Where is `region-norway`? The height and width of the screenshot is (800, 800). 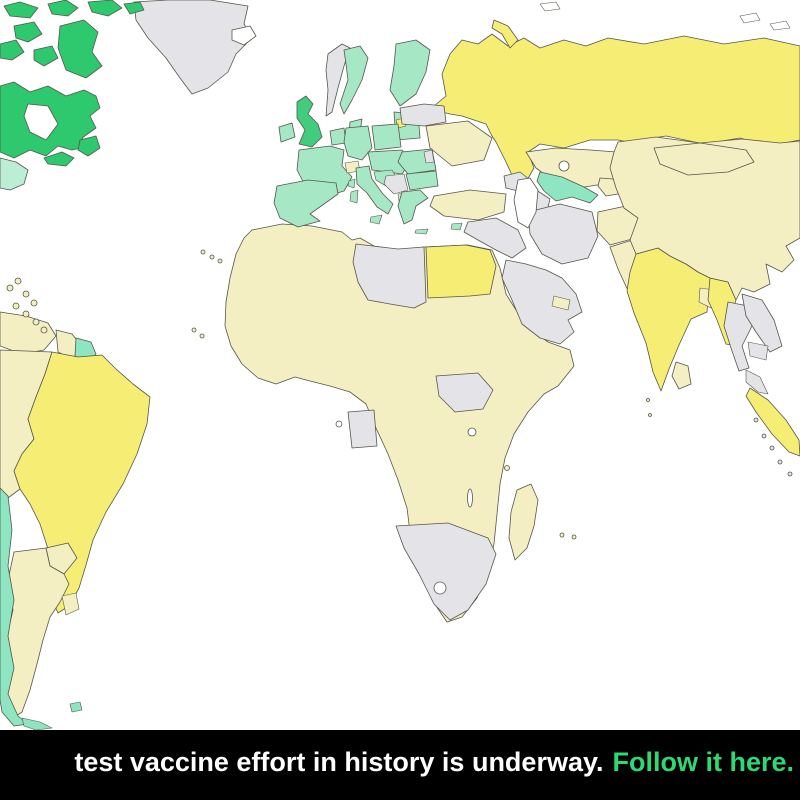 region-norway is located at coordinates (338, 80).